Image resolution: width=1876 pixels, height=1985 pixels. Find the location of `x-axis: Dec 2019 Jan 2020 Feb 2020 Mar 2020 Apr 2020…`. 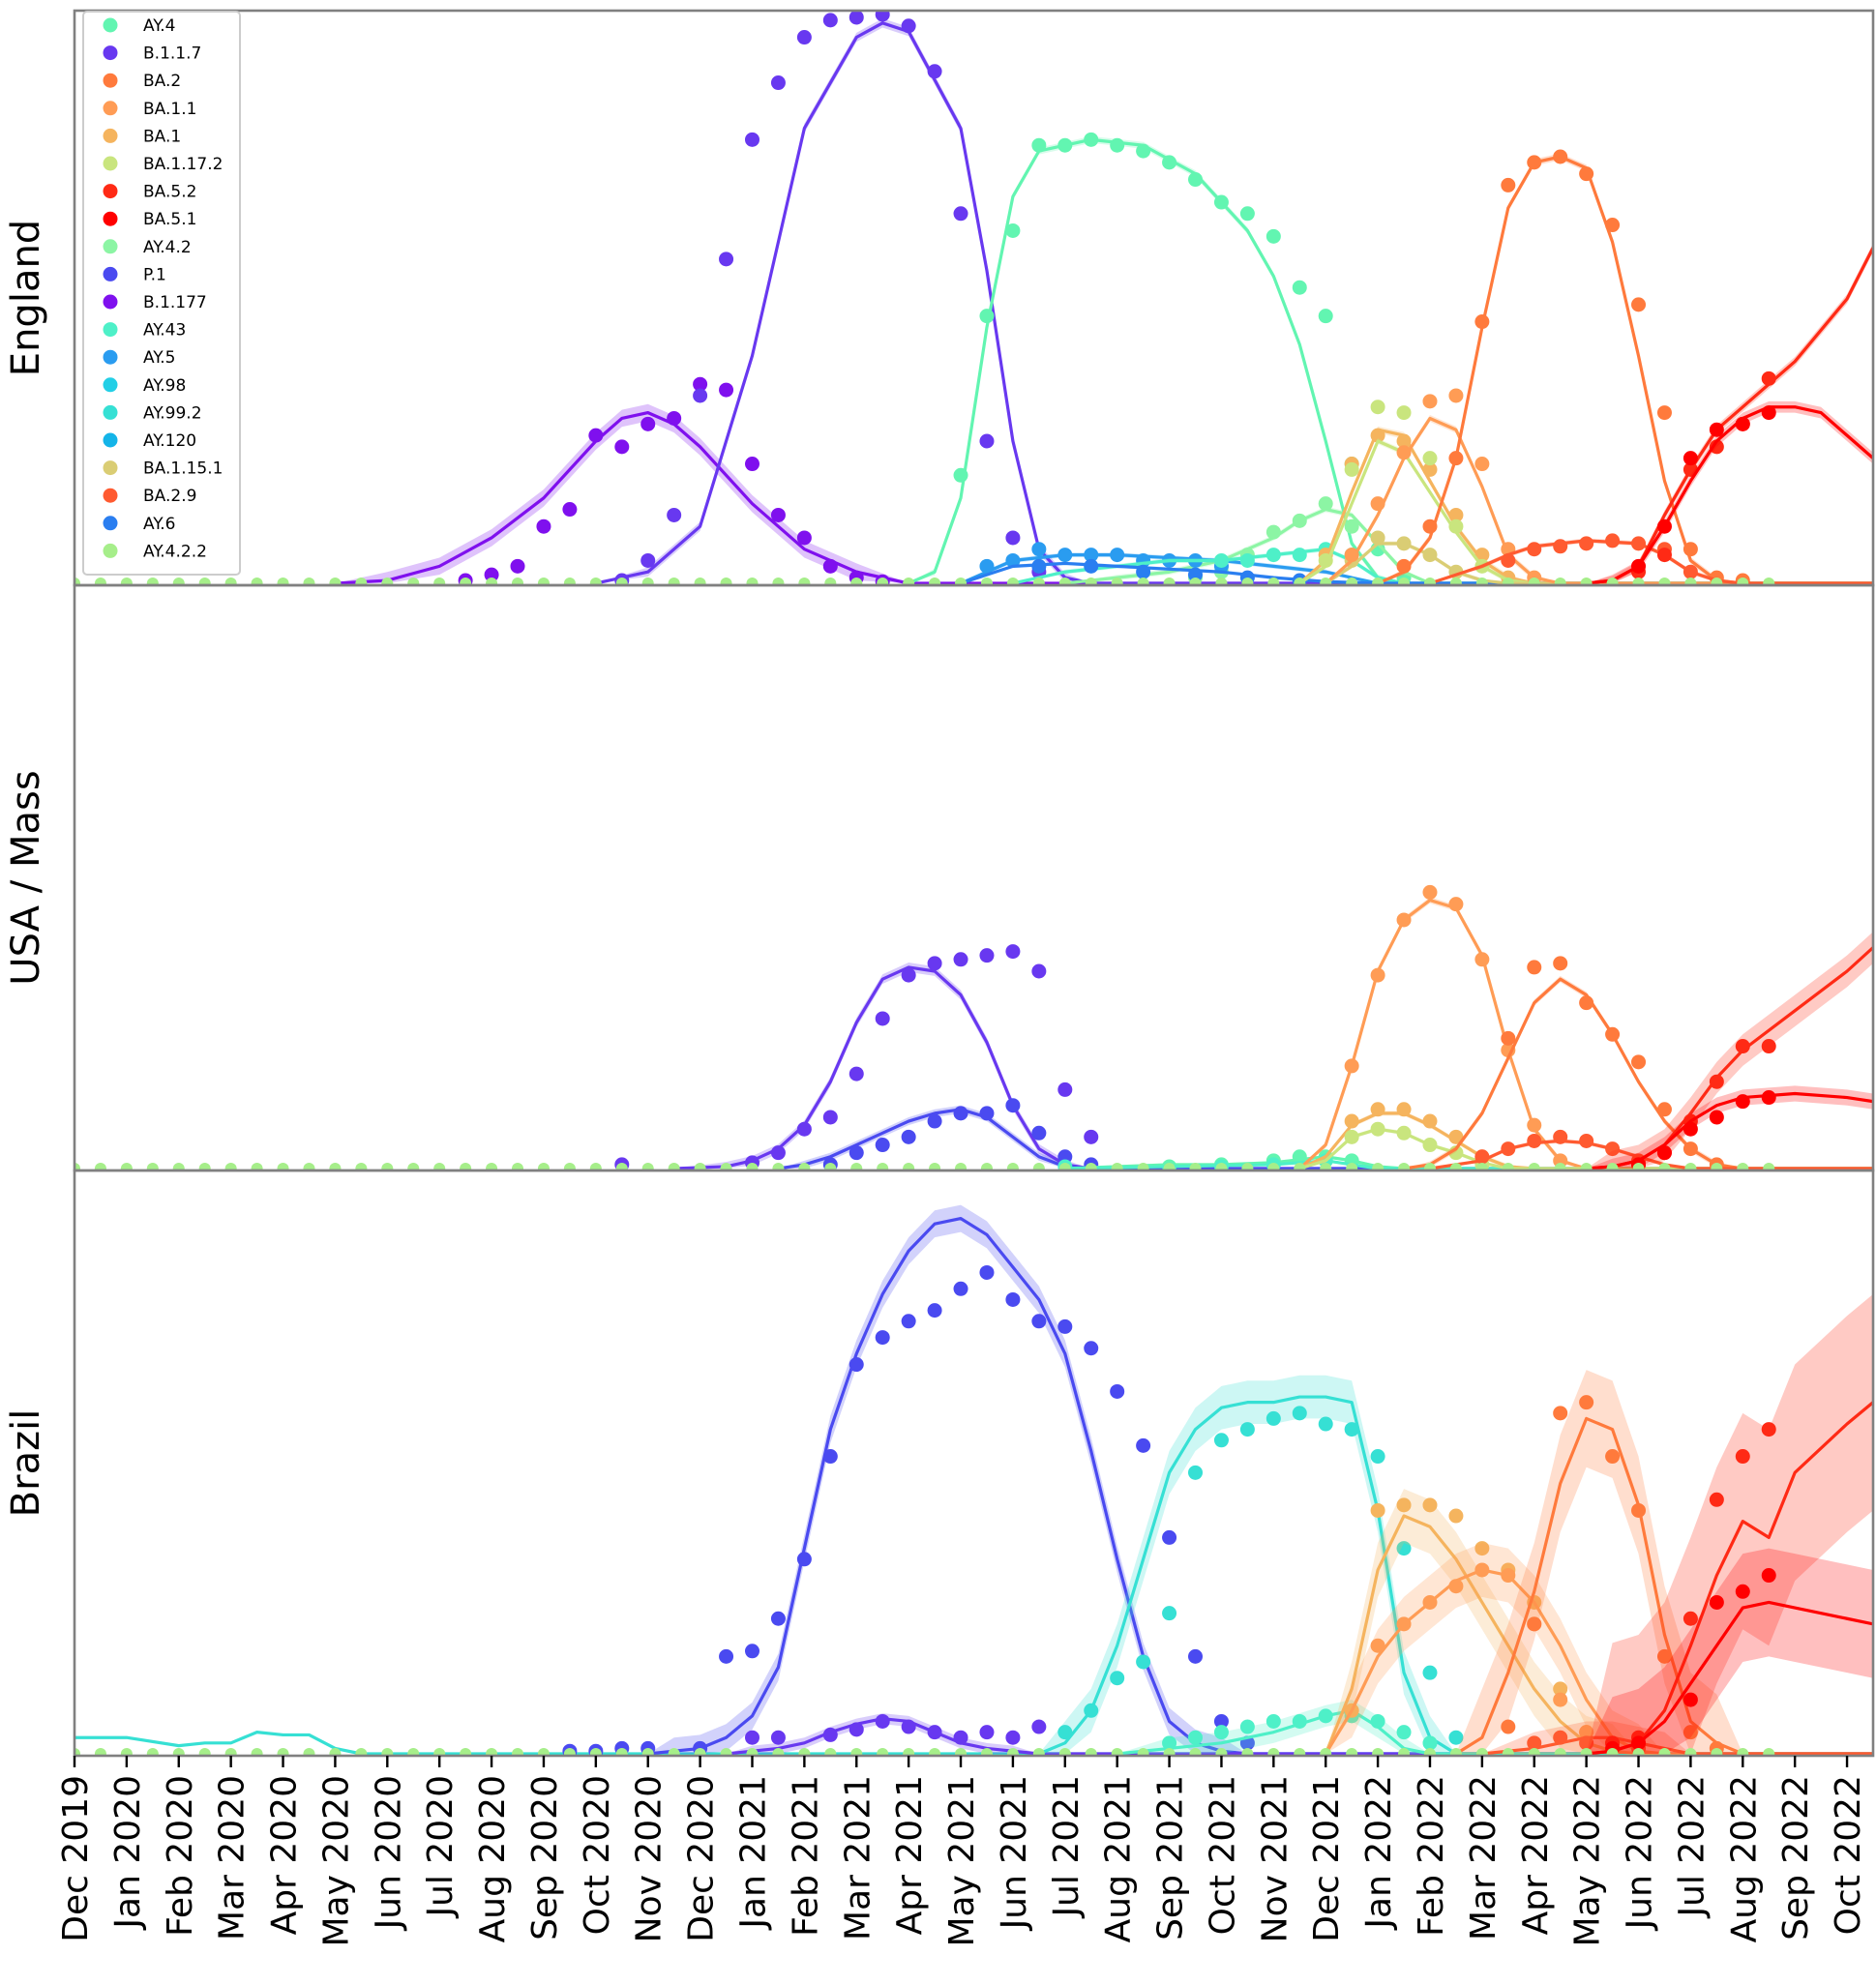

x-axis: Dec 2019 Jan 2020 Feb 2020 Mar 2020 Apr 2020… is located at coordinates (962, 1852).